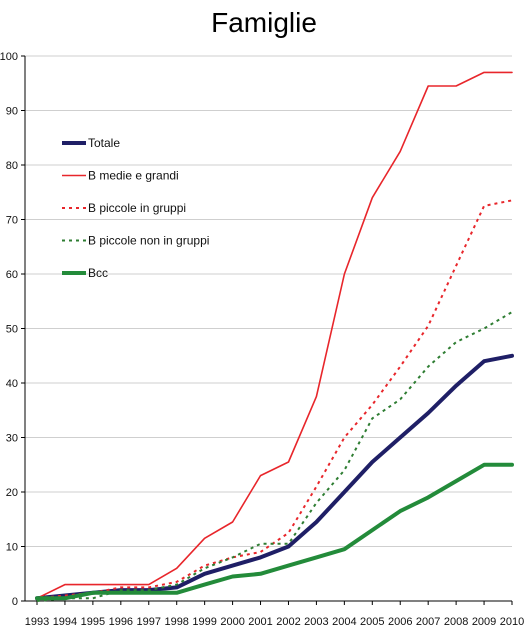 The width and height of the screenshot is (525, 642). Describe the element at coordinates (12, 330) in the screenshot. I see `y-tick-label: 50` at that location.